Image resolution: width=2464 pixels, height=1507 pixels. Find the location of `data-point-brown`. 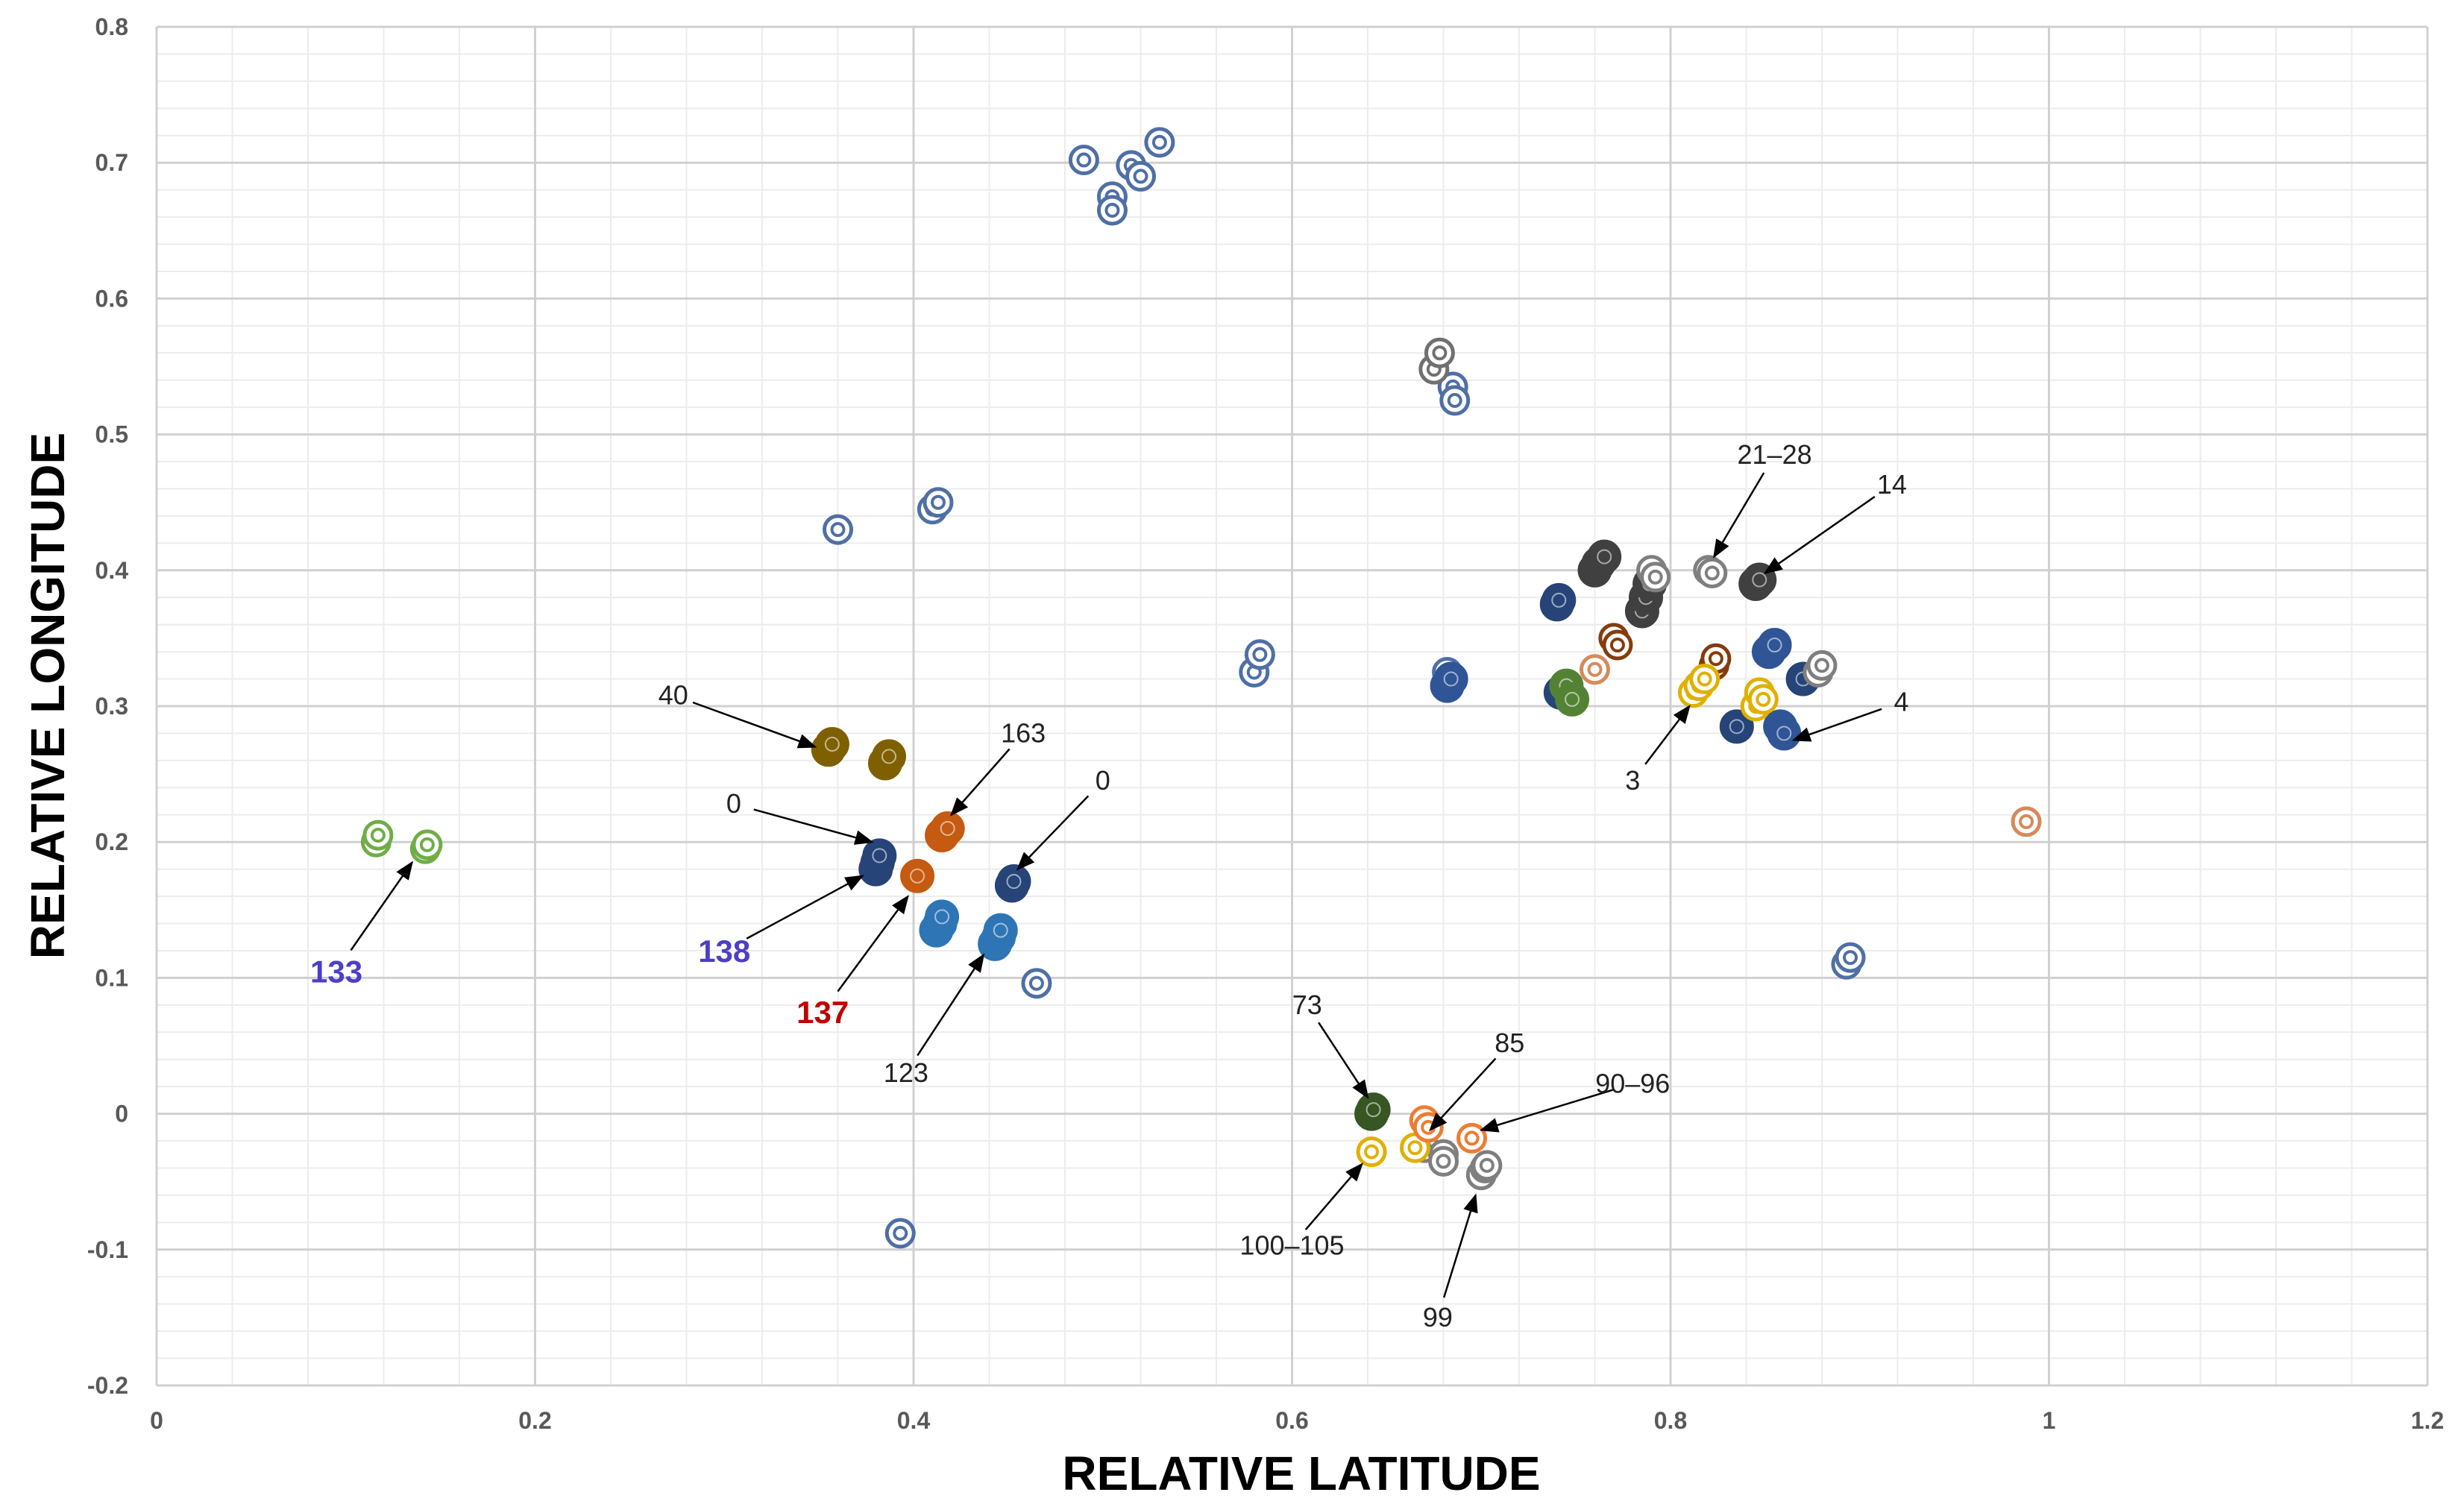

data-point-brown is located at coordinates (1617, 645).